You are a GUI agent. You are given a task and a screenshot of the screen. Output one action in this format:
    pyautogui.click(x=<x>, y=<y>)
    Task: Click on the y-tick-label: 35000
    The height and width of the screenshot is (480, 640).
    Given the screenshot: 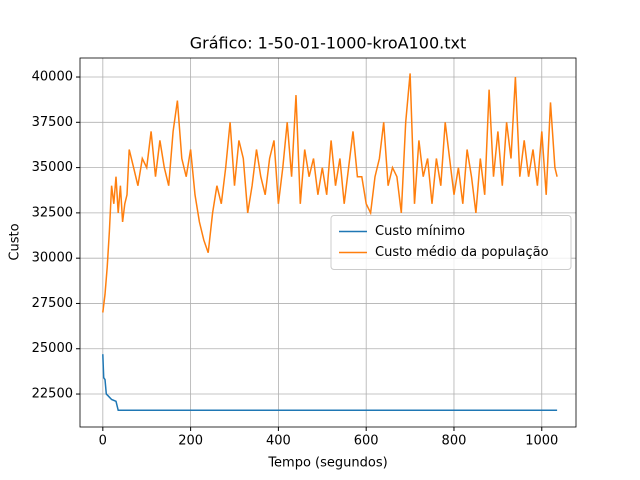 What is the action you would take?
    pyautogui.click(x=52, y=167)
    